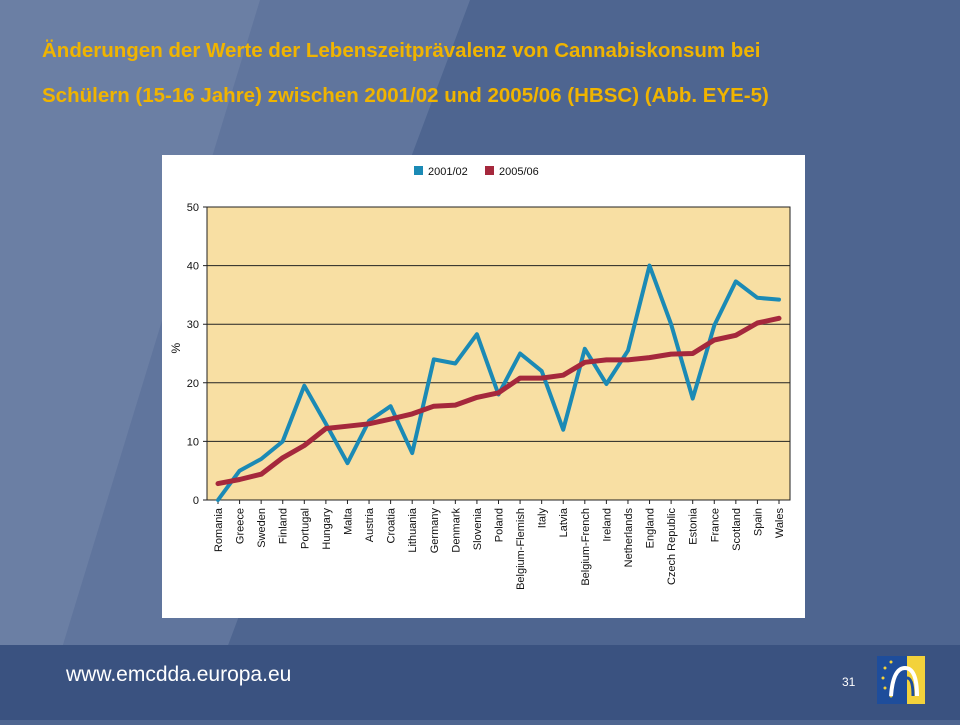 This screenshot has width=960, height=725. I want to click on x-tick-label: Denmark, so click(456, 530).